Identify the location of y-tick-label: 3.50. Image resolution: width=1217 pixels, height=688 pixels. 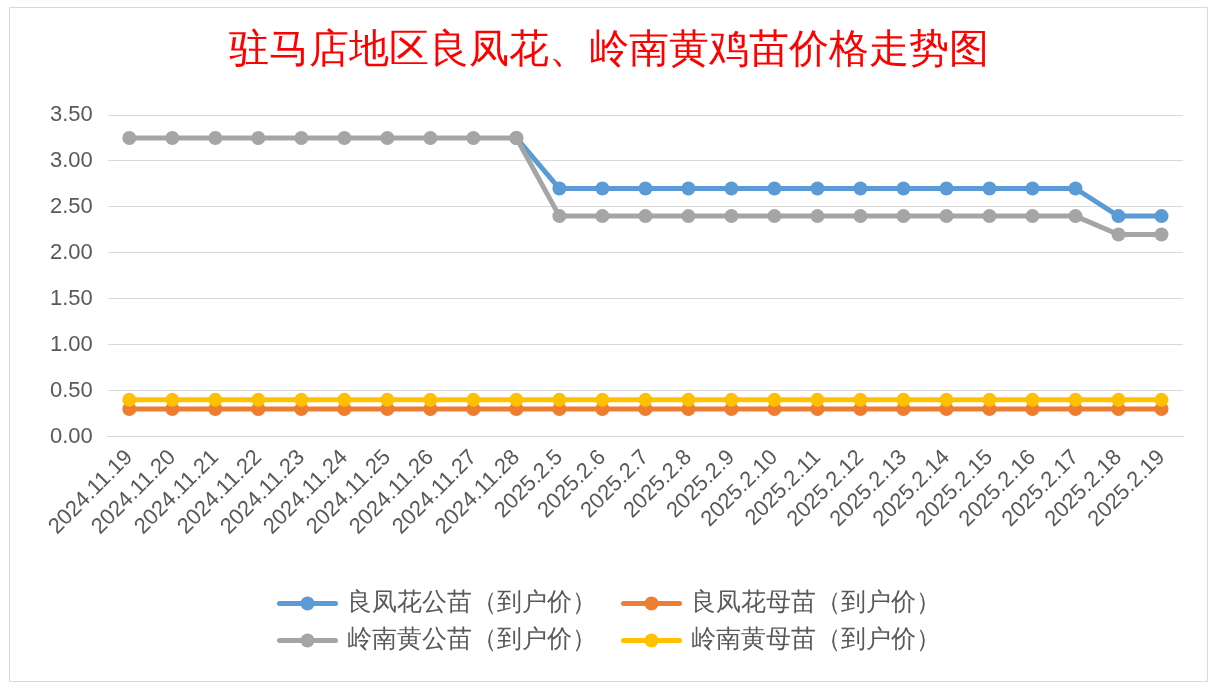
(71, 114).